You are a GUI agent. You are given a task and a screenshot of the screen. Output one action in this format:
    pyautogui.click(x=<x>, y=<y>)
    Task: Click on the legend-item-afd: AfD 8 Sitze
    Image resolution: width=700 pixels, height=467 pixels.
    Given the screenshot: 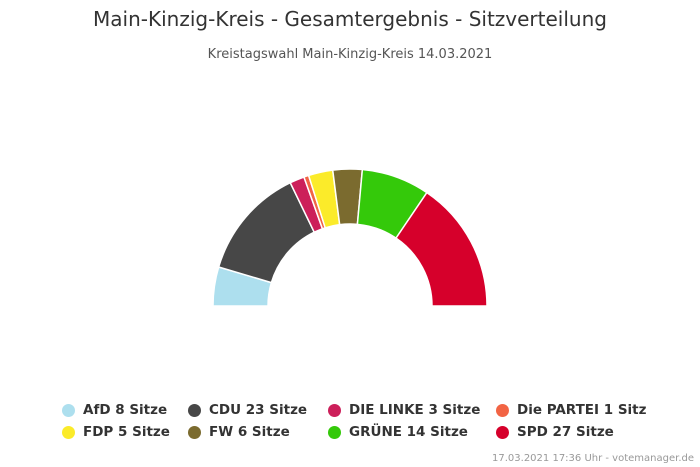 What is the action you would take?
    pyautogui.click(x=114, y=410)
    